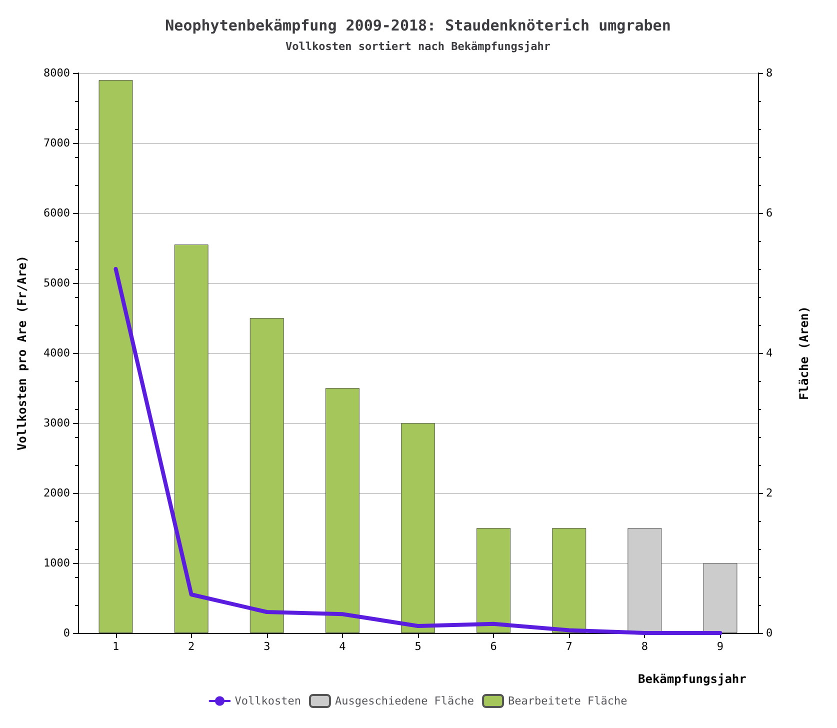  I want to click on y-tick-label: 4000, so click(57, 353).